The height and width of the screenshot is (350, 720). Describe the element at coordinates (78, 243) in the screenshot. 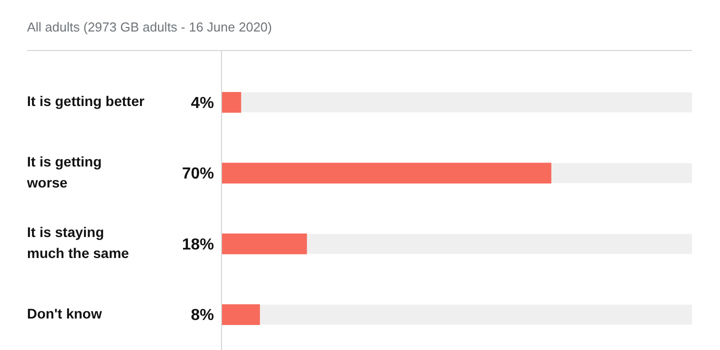

I see `y-tick-label: It is staying much the same` at that location.